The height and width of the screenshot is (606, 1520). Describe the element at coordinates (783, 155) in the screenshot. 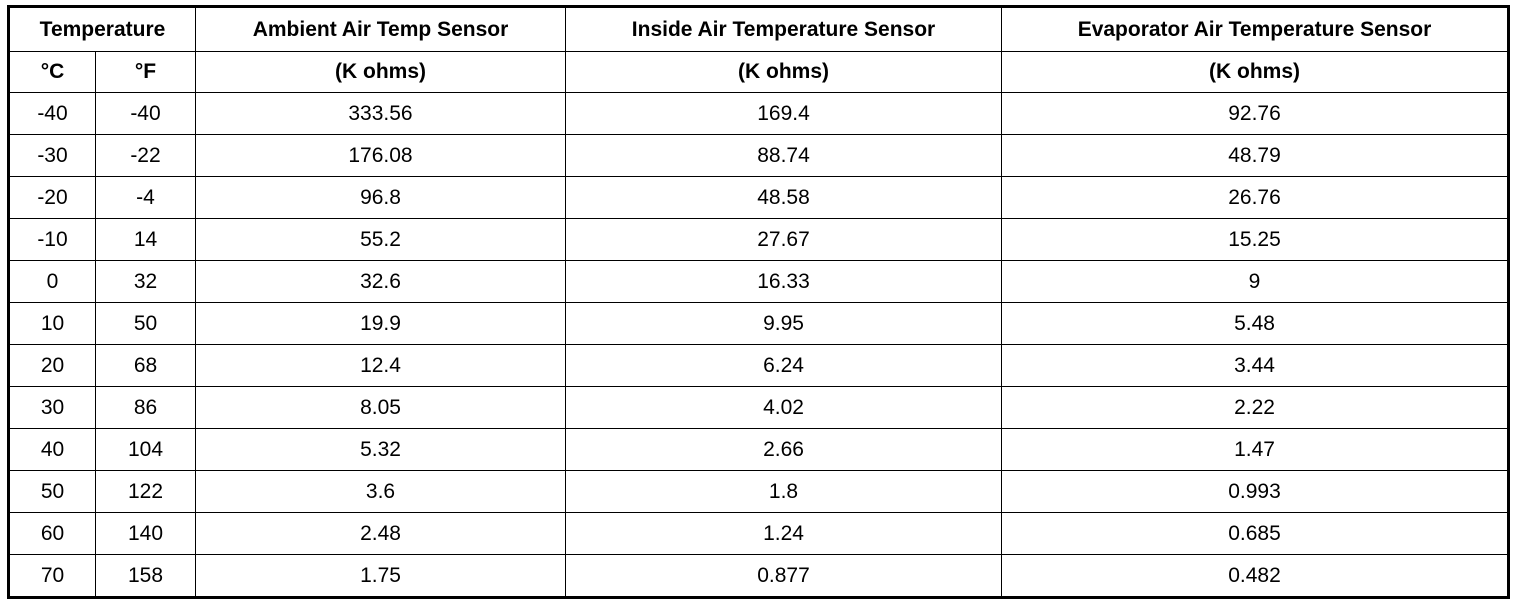

I see `data-cell: 88.74` at that location.